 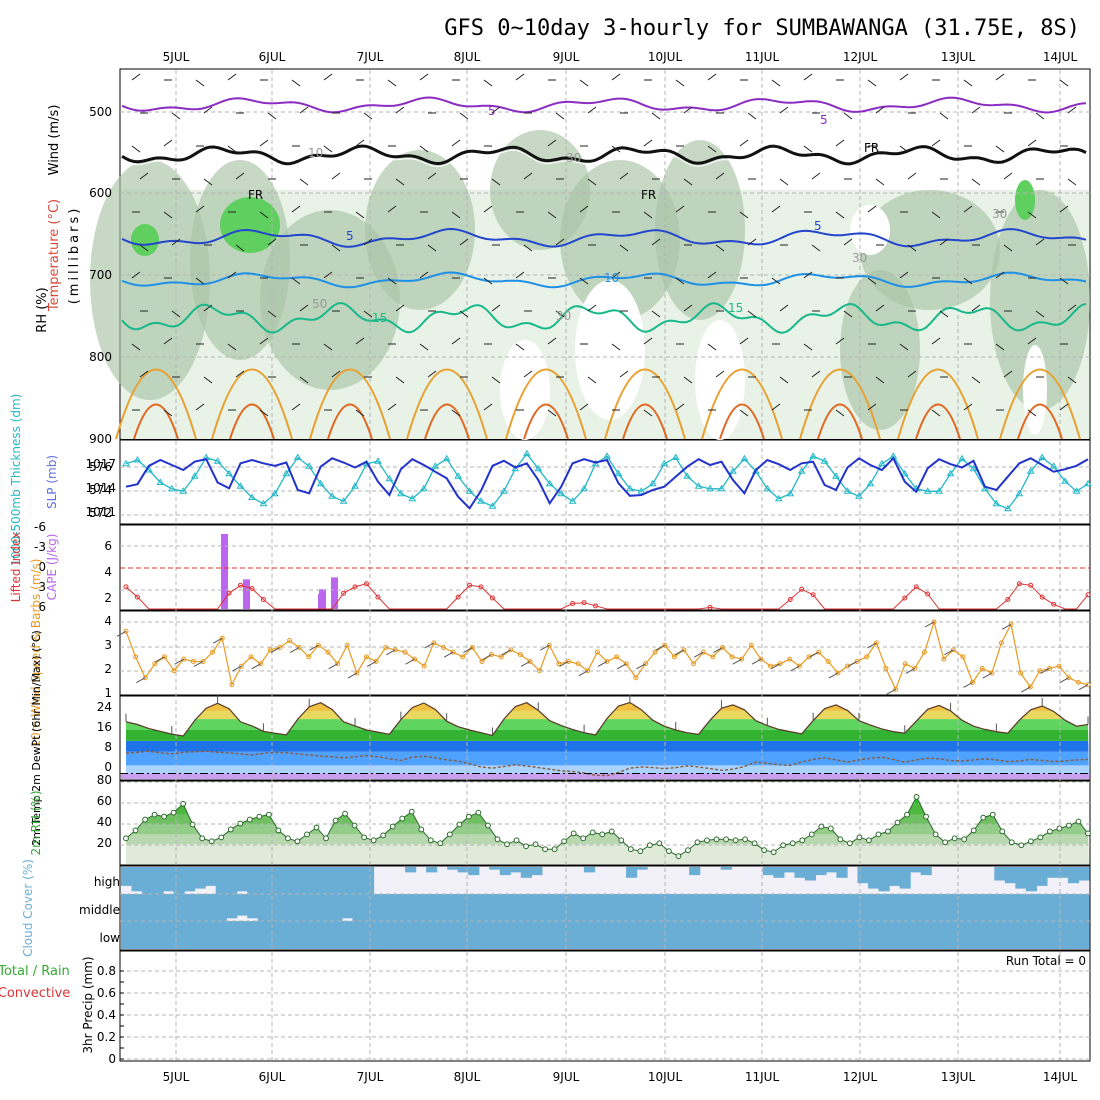 What do you see at coordinates (370, 57) in the screenshot?
I see `date-label-top: 7JUL` at bounding box center [370, 57].